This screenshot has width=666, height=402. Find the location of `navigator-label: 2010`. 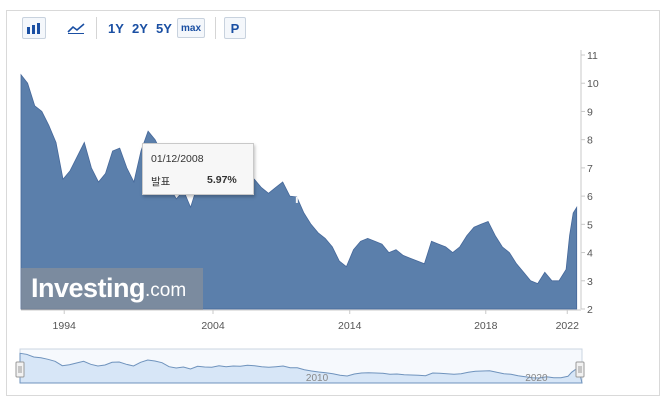

navigator-label: 2010 is located at coordinates (317, 378).